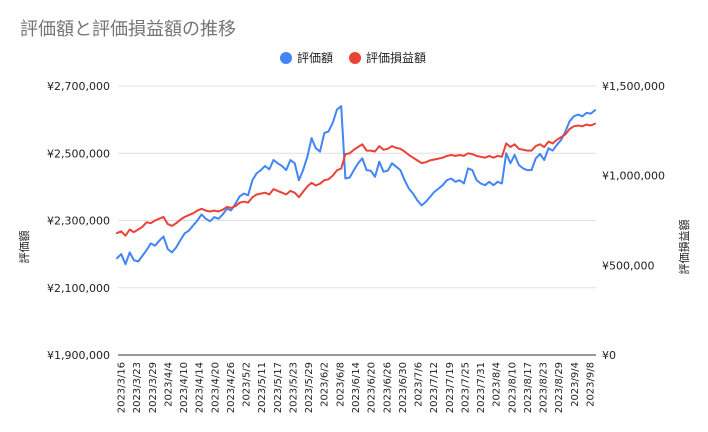  What do you see at coordinates (387, 387) in the screenshot?
I see `x-tick-label: 2023/6/26` at bounding box center [387, 387].